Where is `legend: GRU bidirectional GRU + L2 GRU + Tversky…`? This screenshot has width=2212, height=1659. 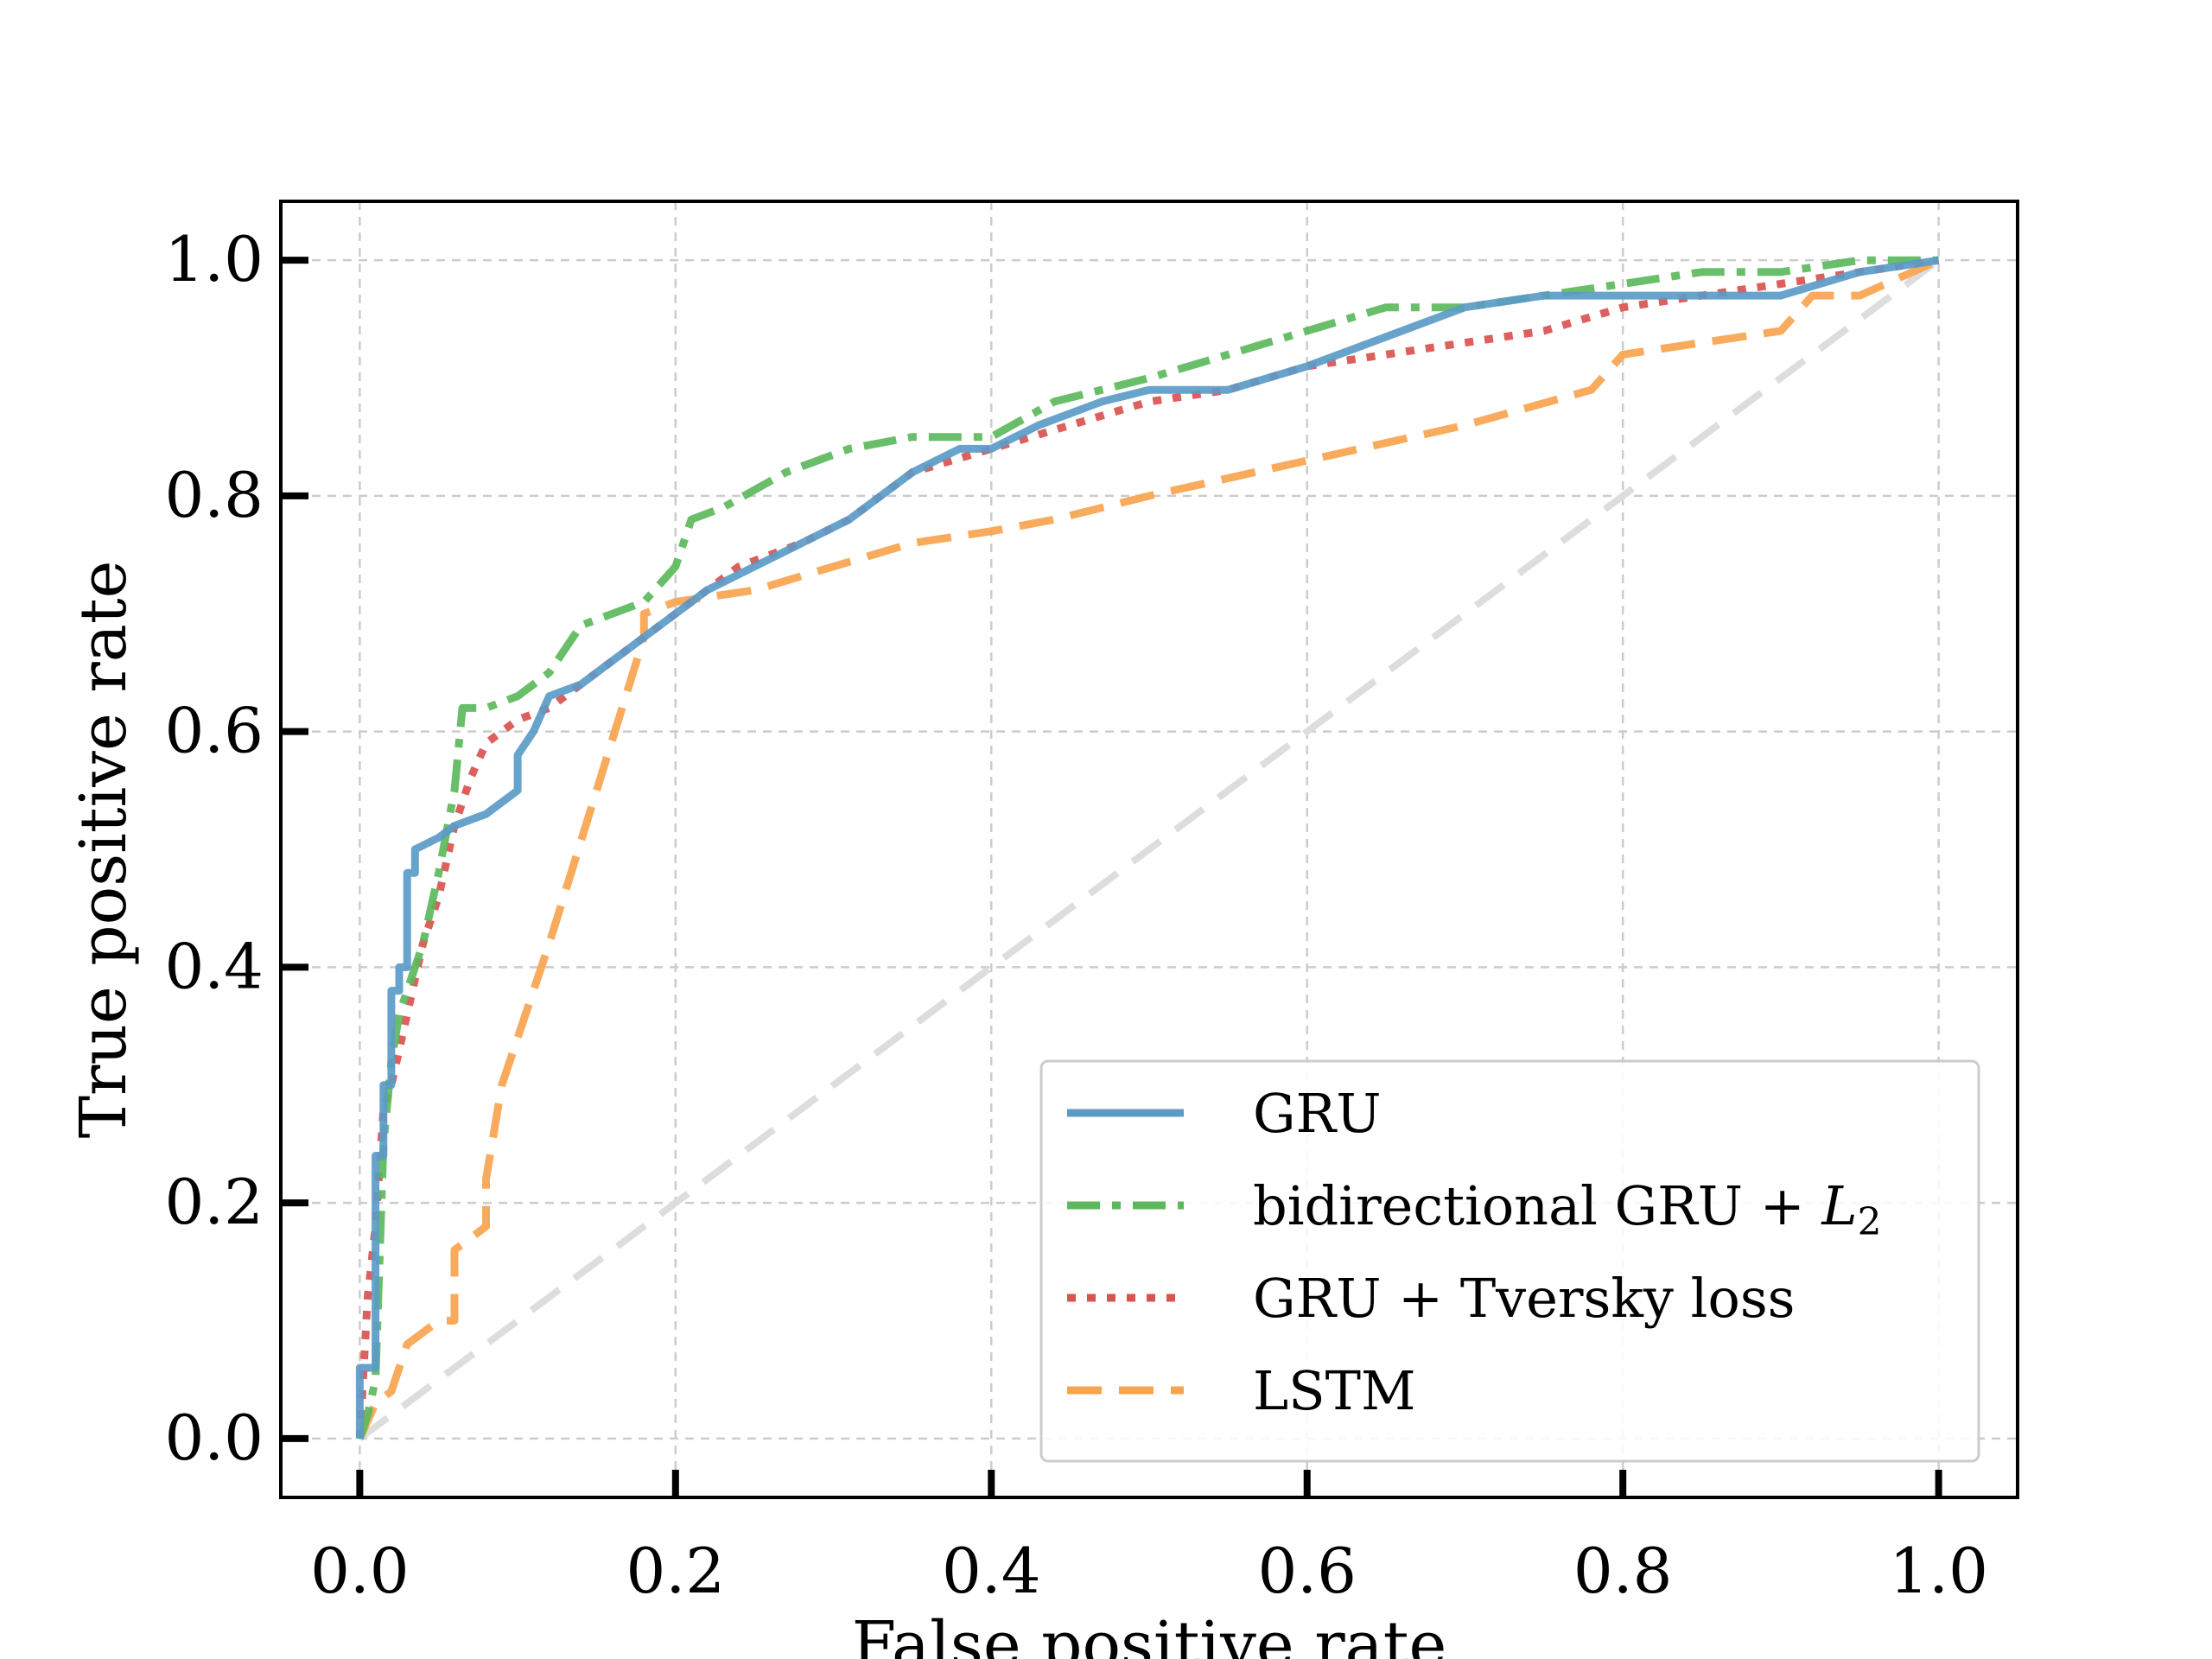 legend: GRU bidirectional GRU + L2 GRU + Tversky… is located at coordinates (1509, 1261).